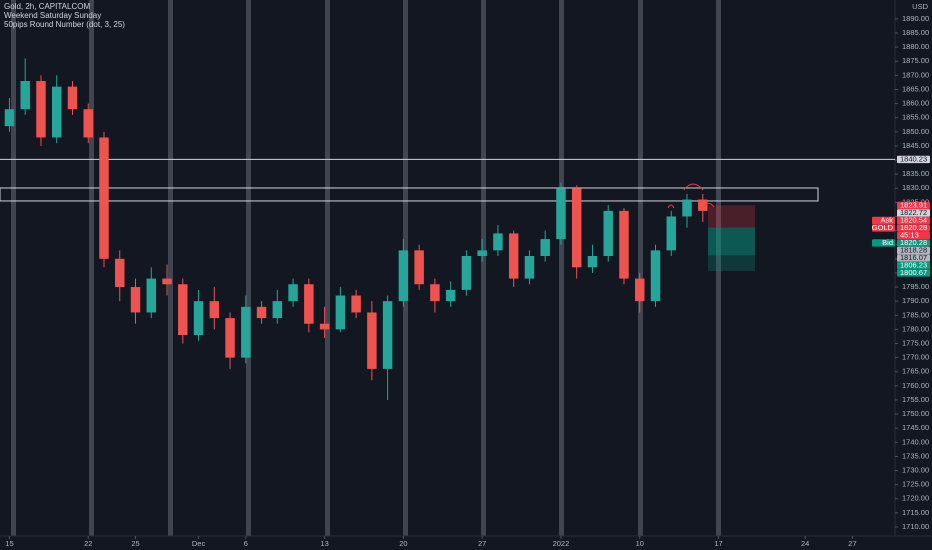  Describe the element at coordinates (718, 543) in the screenshot. I see `x-tick-label: 17` at that location.